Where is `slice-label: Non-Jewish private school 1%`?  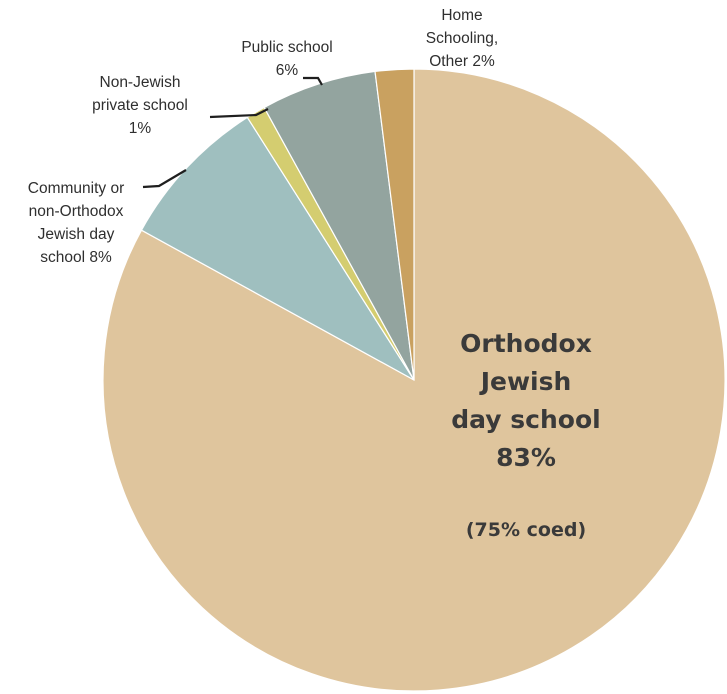 slice-label: Non-Jewish private school 1% is located at coordinates (140, 105).